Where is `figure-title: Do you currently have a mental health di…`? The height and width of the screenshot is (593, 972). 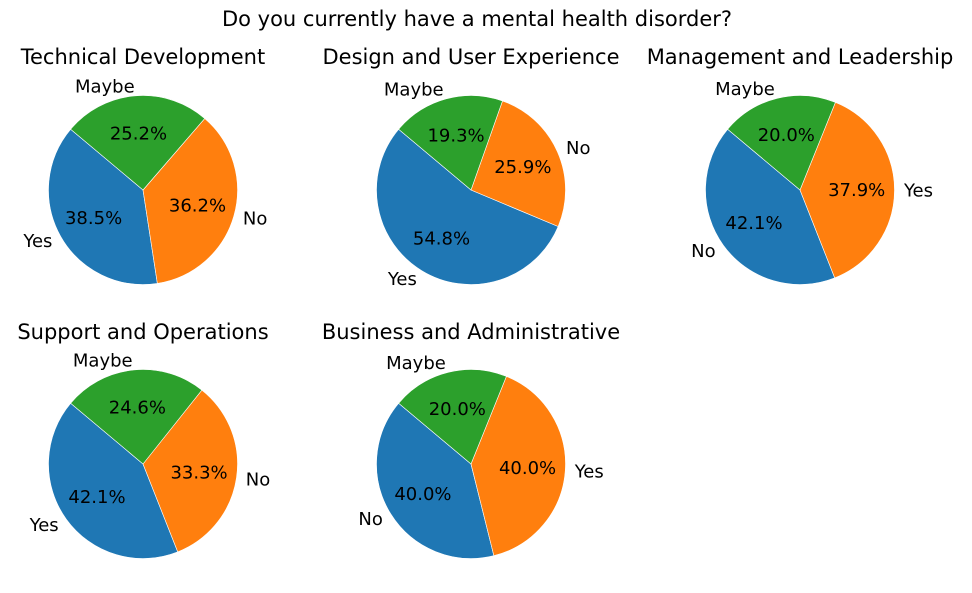 figure-title: Do you currently have a mental health di… is located at coordinates (477, 19).